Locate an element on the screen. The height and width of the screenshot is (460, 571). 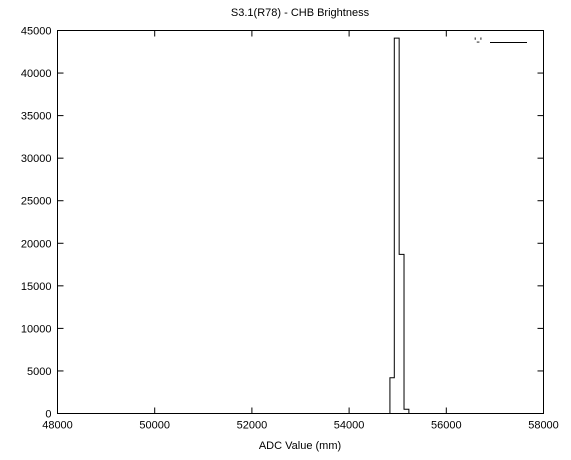
y-tick-label: 45000 is located at coordinates (36, 32).